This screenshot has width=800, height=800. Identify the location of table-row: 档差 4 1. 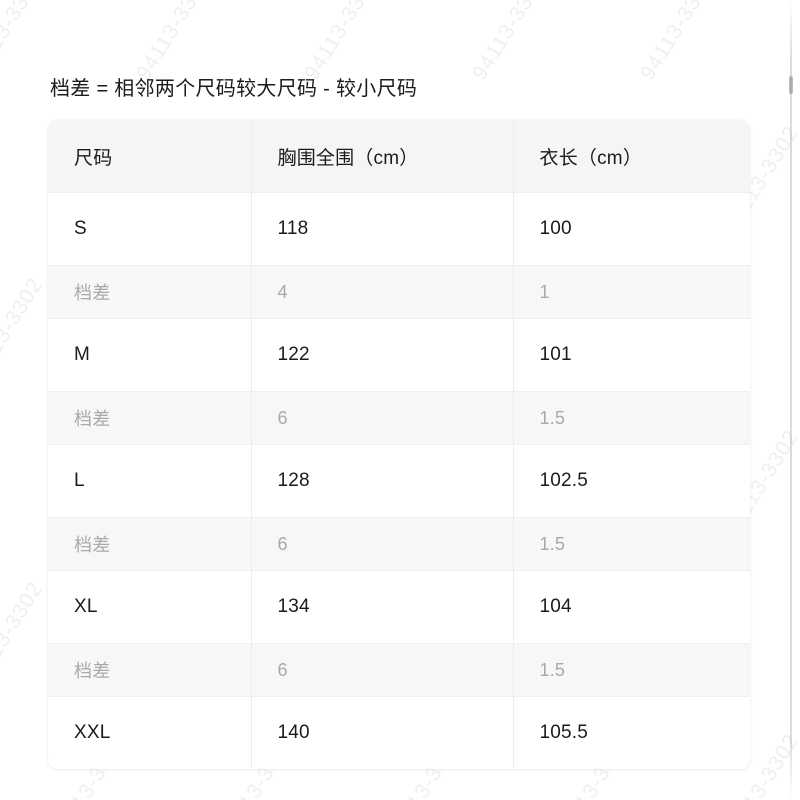
(399, 292).